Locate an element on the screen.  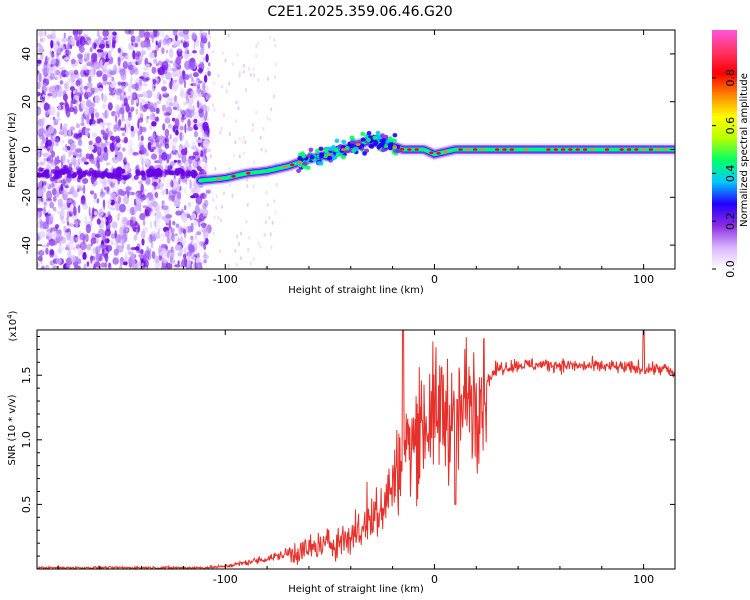
snr-ytick-label: 0.5 is located at coordinates (26, 505).